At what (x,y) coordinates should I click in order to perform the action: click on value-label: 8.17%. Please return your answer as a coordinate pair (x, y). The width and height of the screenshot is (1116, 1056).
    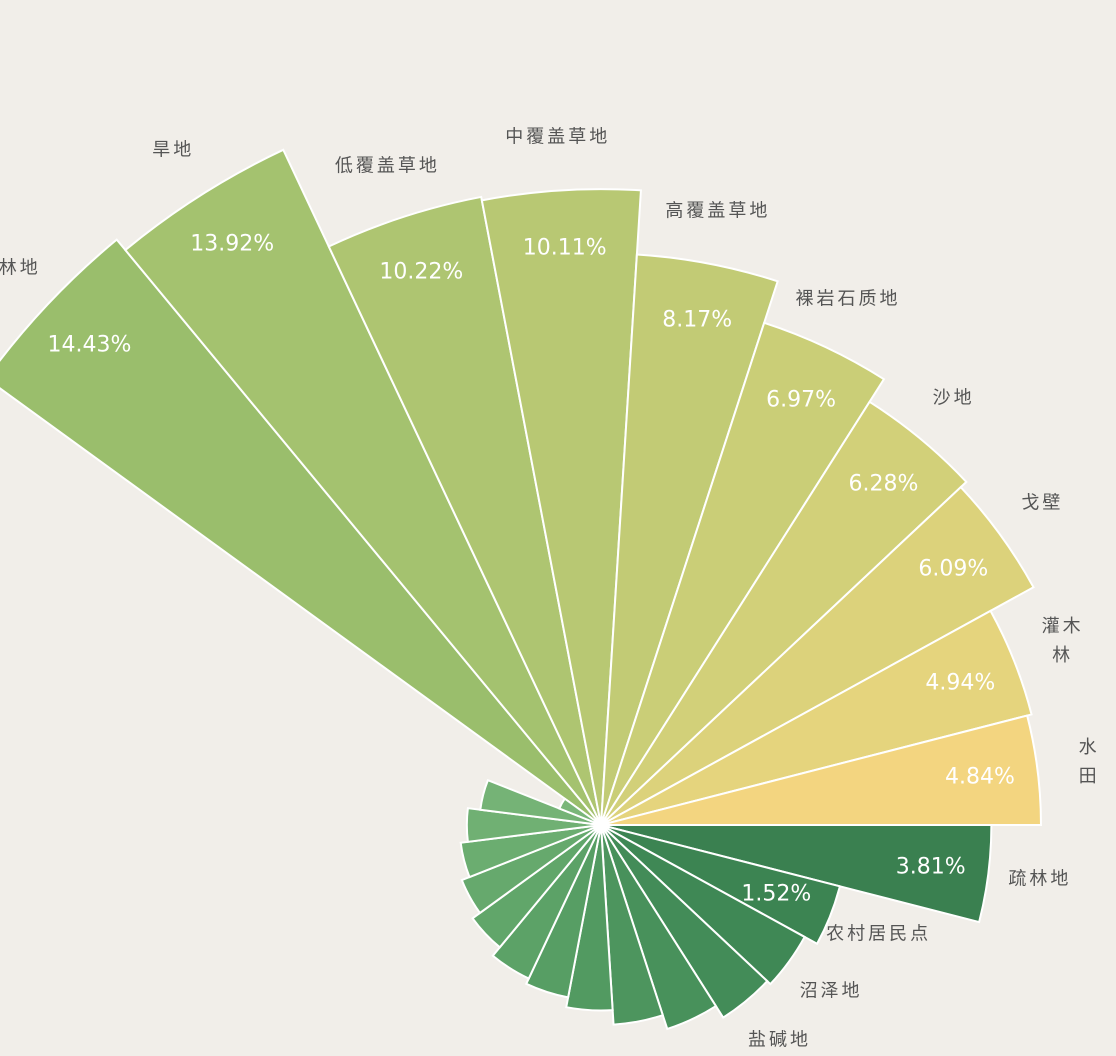
    Looking at the image, I should click on (697, 320).